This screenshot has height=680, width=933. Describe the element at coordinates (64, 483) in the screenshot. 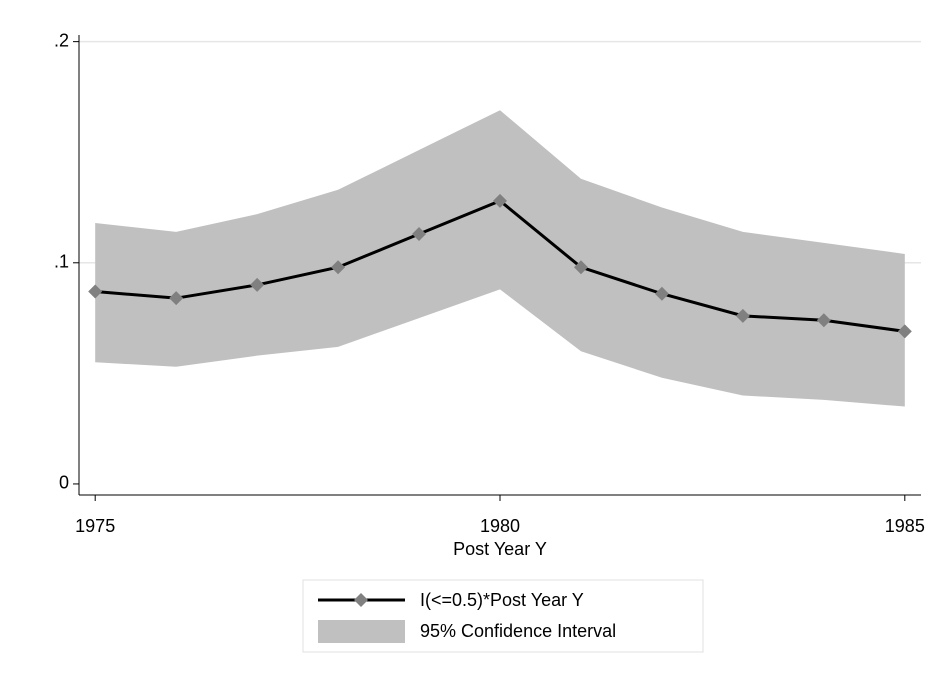

I see `y-tick-label: 0` at that location.